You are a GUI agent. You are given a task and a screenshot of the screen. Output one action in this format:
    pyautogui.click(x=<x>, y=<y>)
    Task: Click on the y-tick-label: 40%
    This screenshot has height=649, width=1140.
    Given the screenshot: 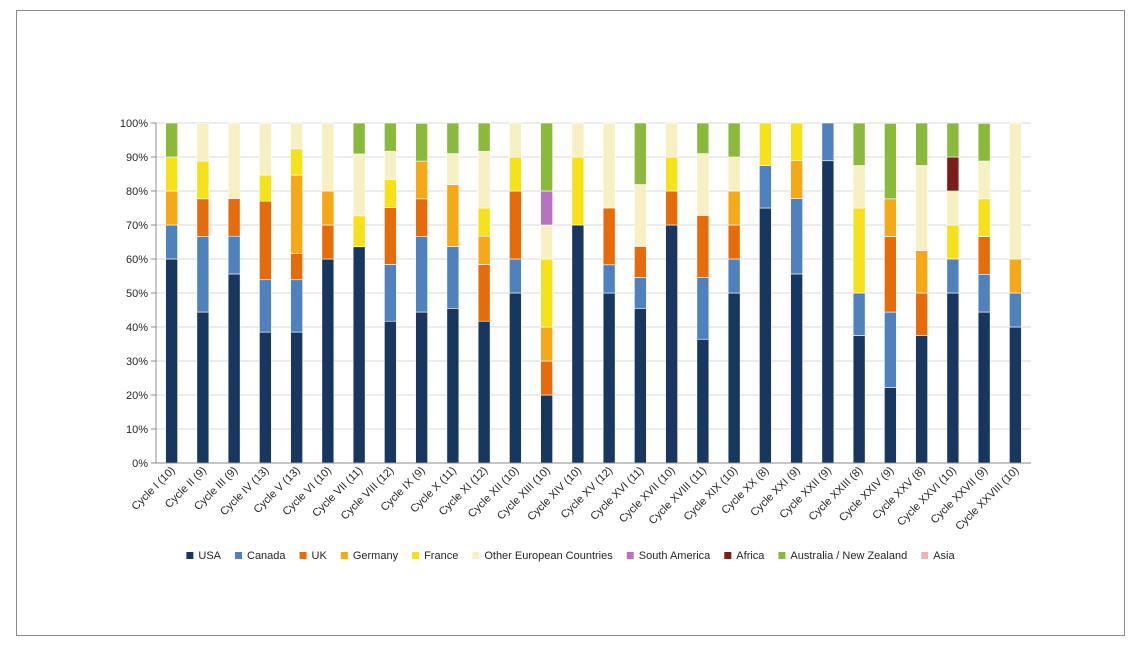 What is the action you would take?
    pyautogui.click(x=137, y=328)
    